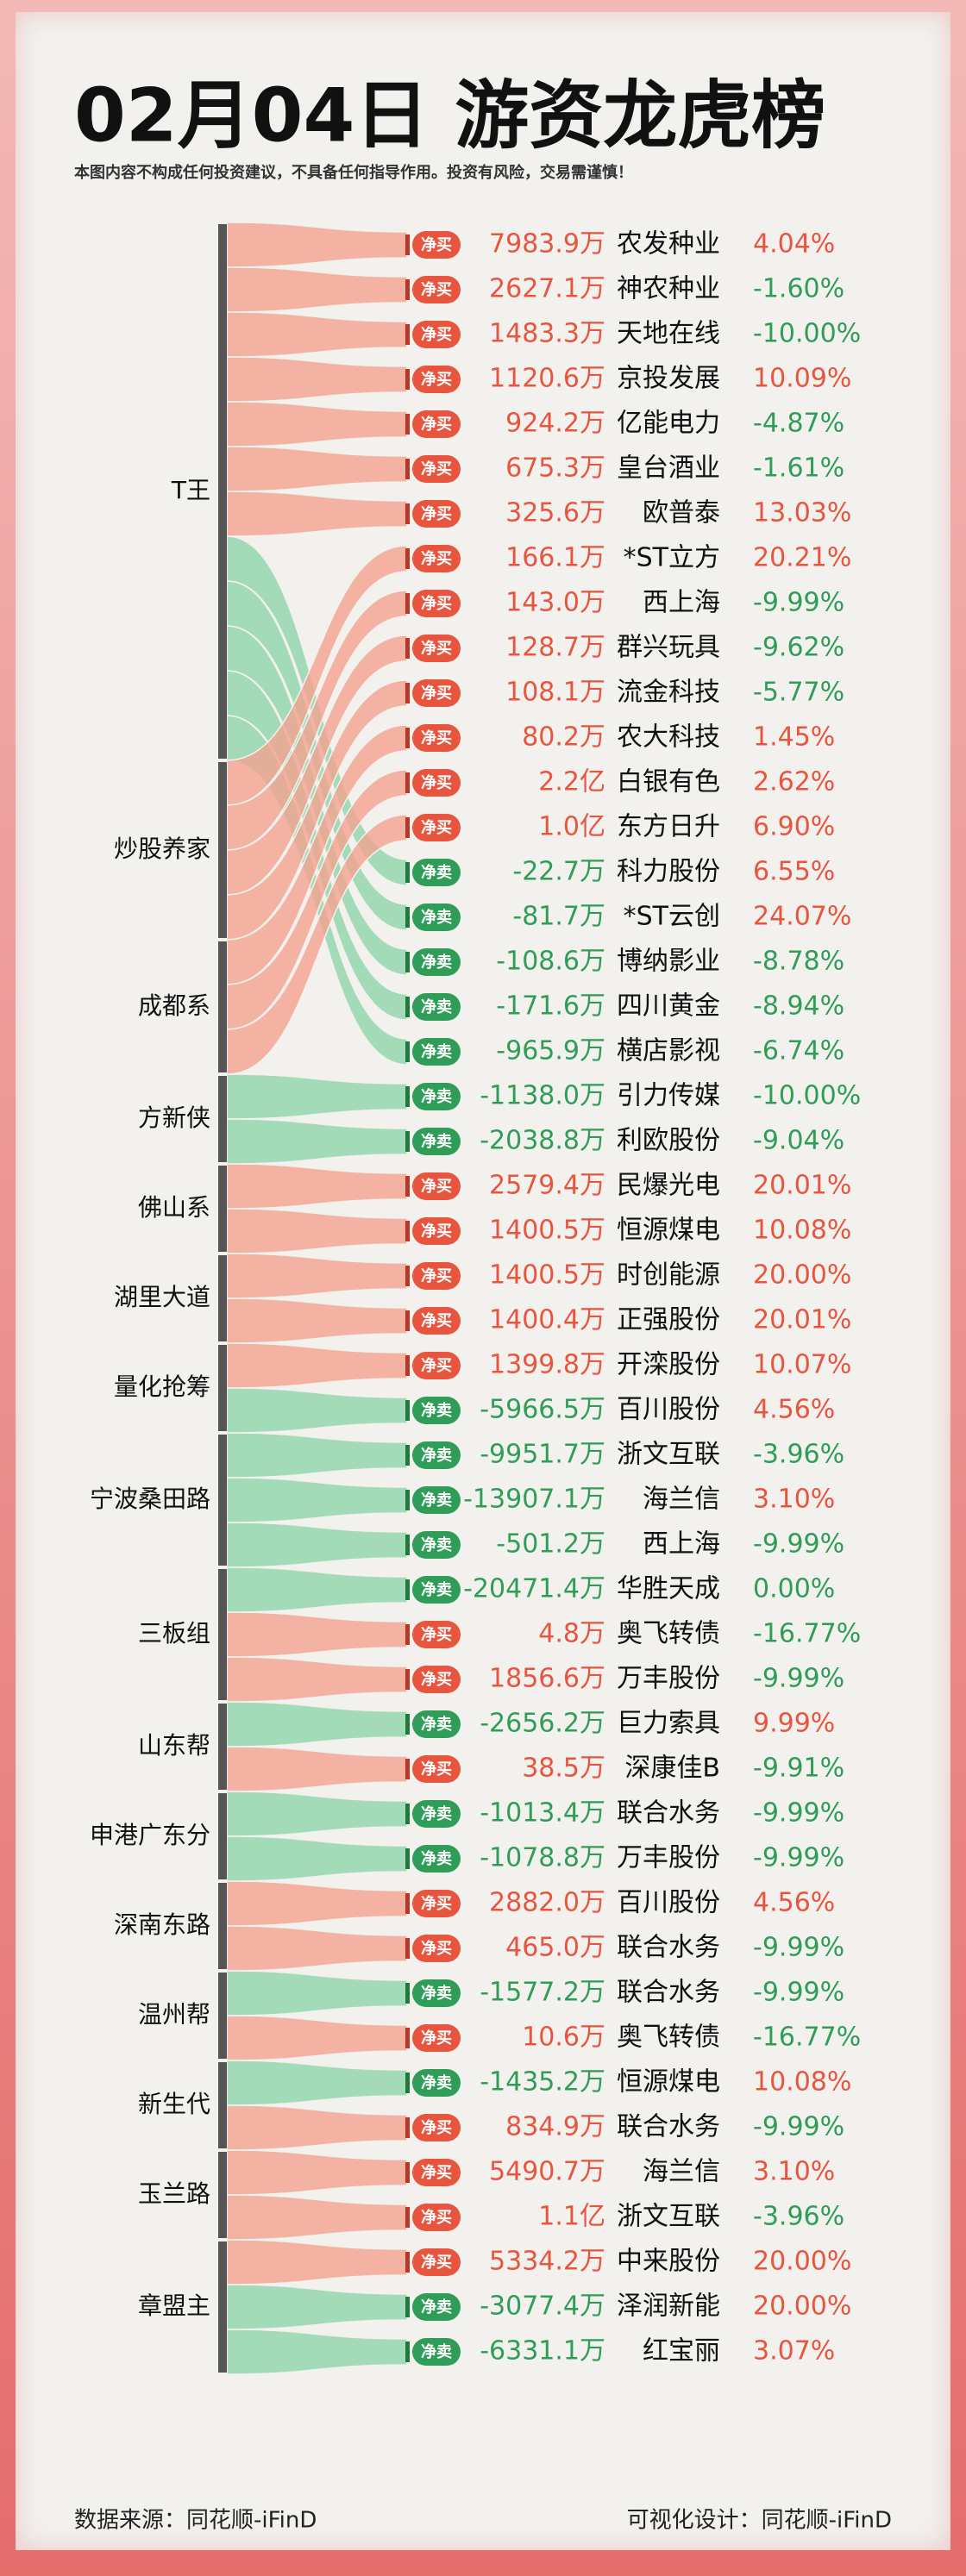 This screenshot has height=2576, width=966. Describe the element at coordinates (802, 558) in the screenshot. I see `change: 20.21%` at that location.